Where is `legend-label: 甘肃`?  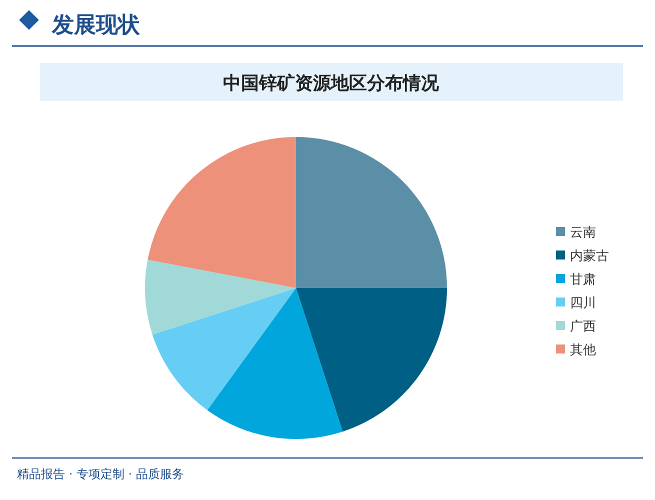 legend-label: 甘肃 is located at coordinates (583, 280).